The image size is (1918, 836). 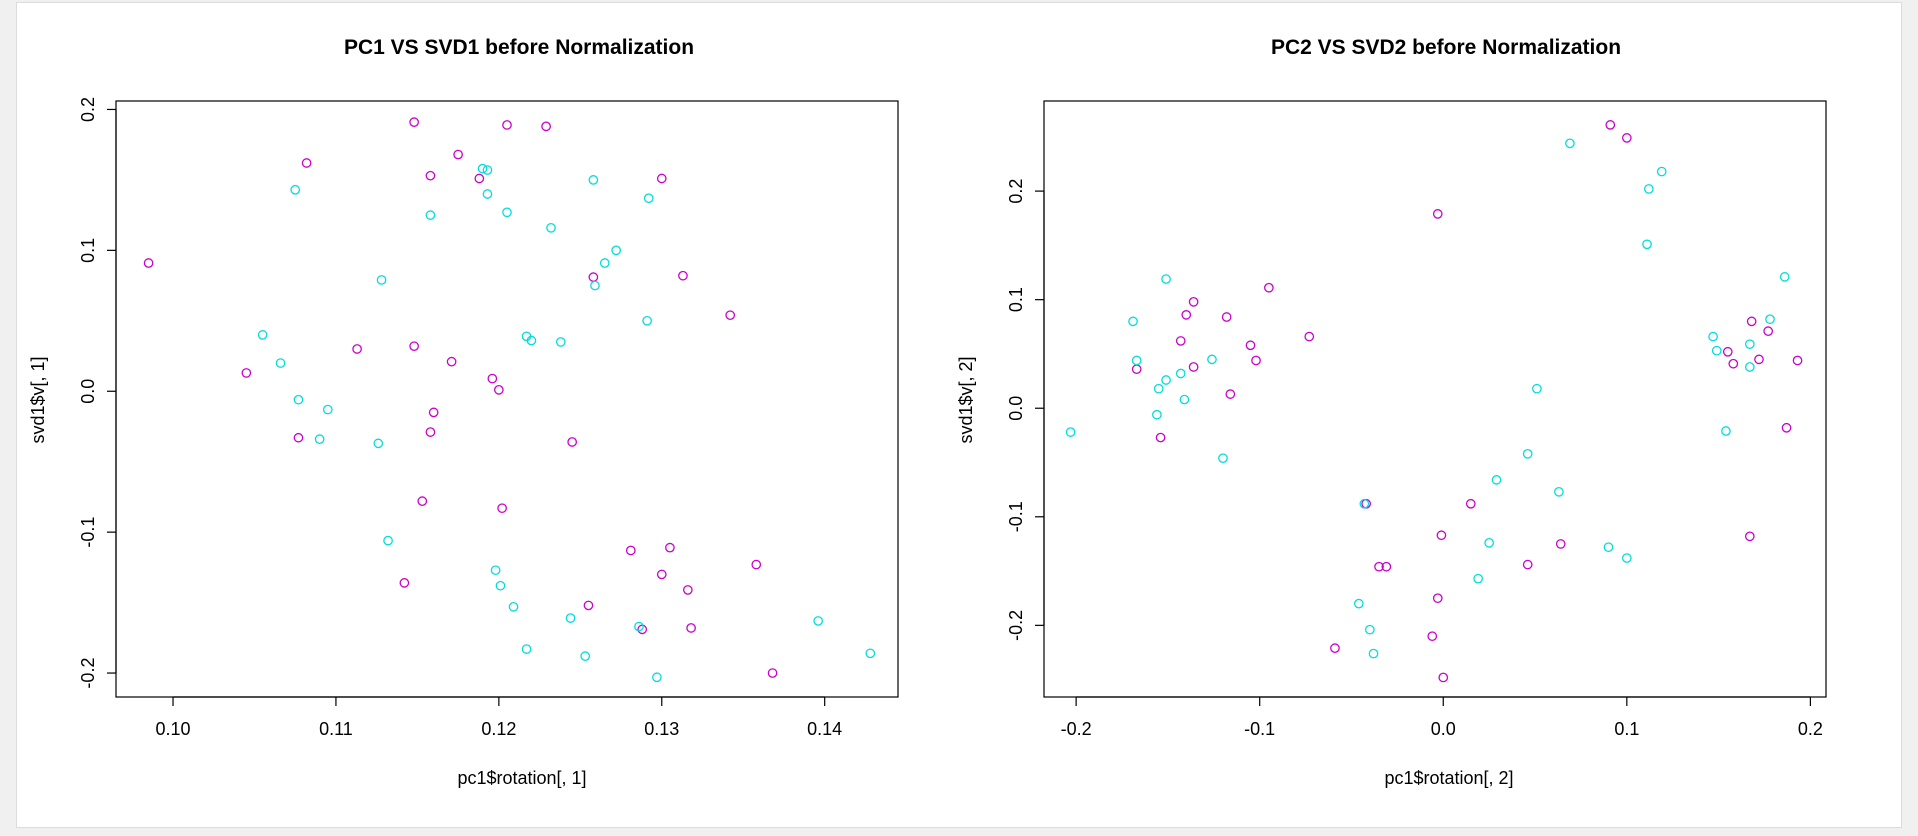 What do you see at coordinates (88, 673) in the screenshot?
I see `y-tick-label: -0.2` at bounding box center [88, 673].